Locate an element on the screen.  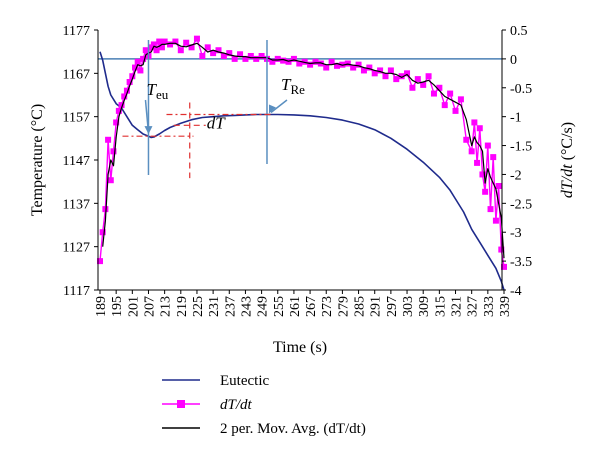
legend-eutectic-label: Eutectic is located at coordinates (244, 381).